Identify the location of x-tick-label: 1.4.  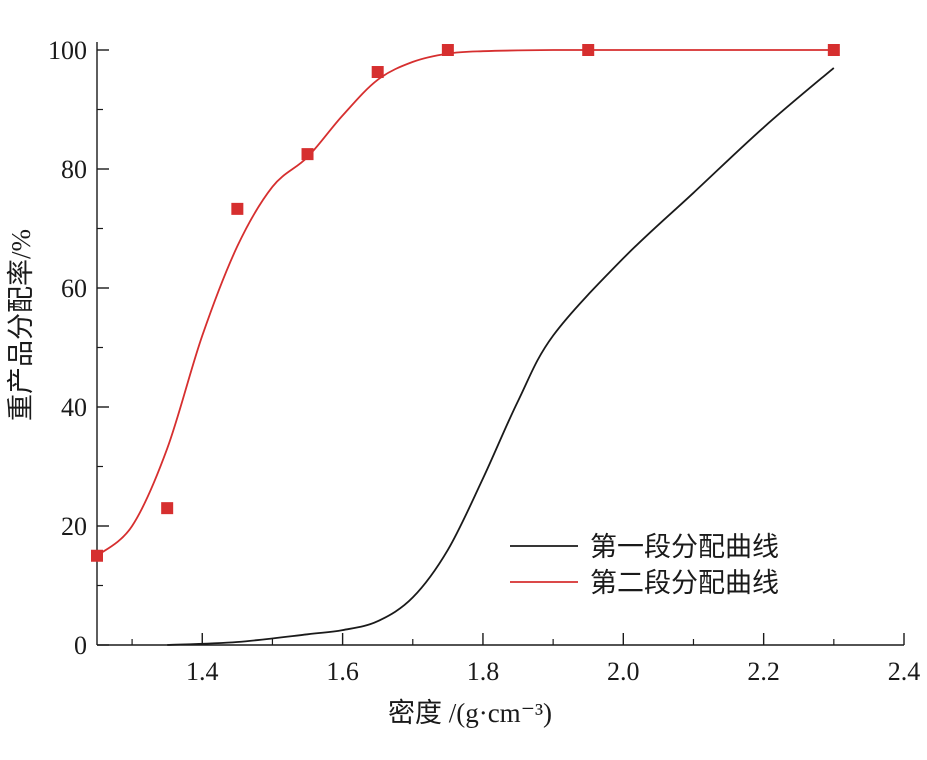
(202, 671).